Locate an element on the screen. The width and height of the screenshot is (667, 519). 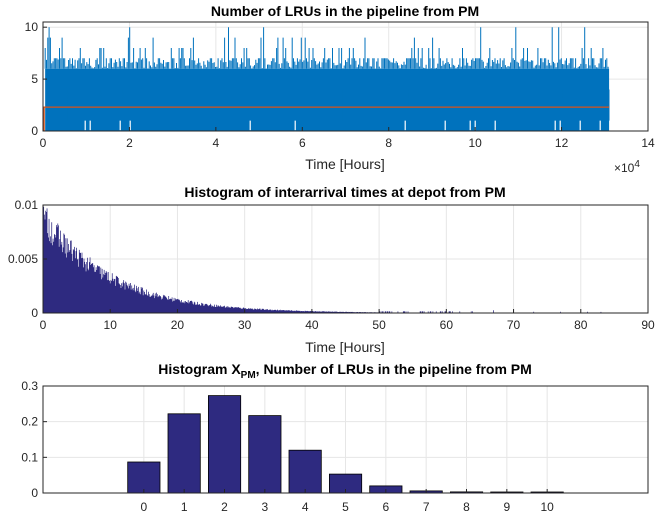
plot-1-x-exponent: ×10⁴ is located at coordinates (627, 167).